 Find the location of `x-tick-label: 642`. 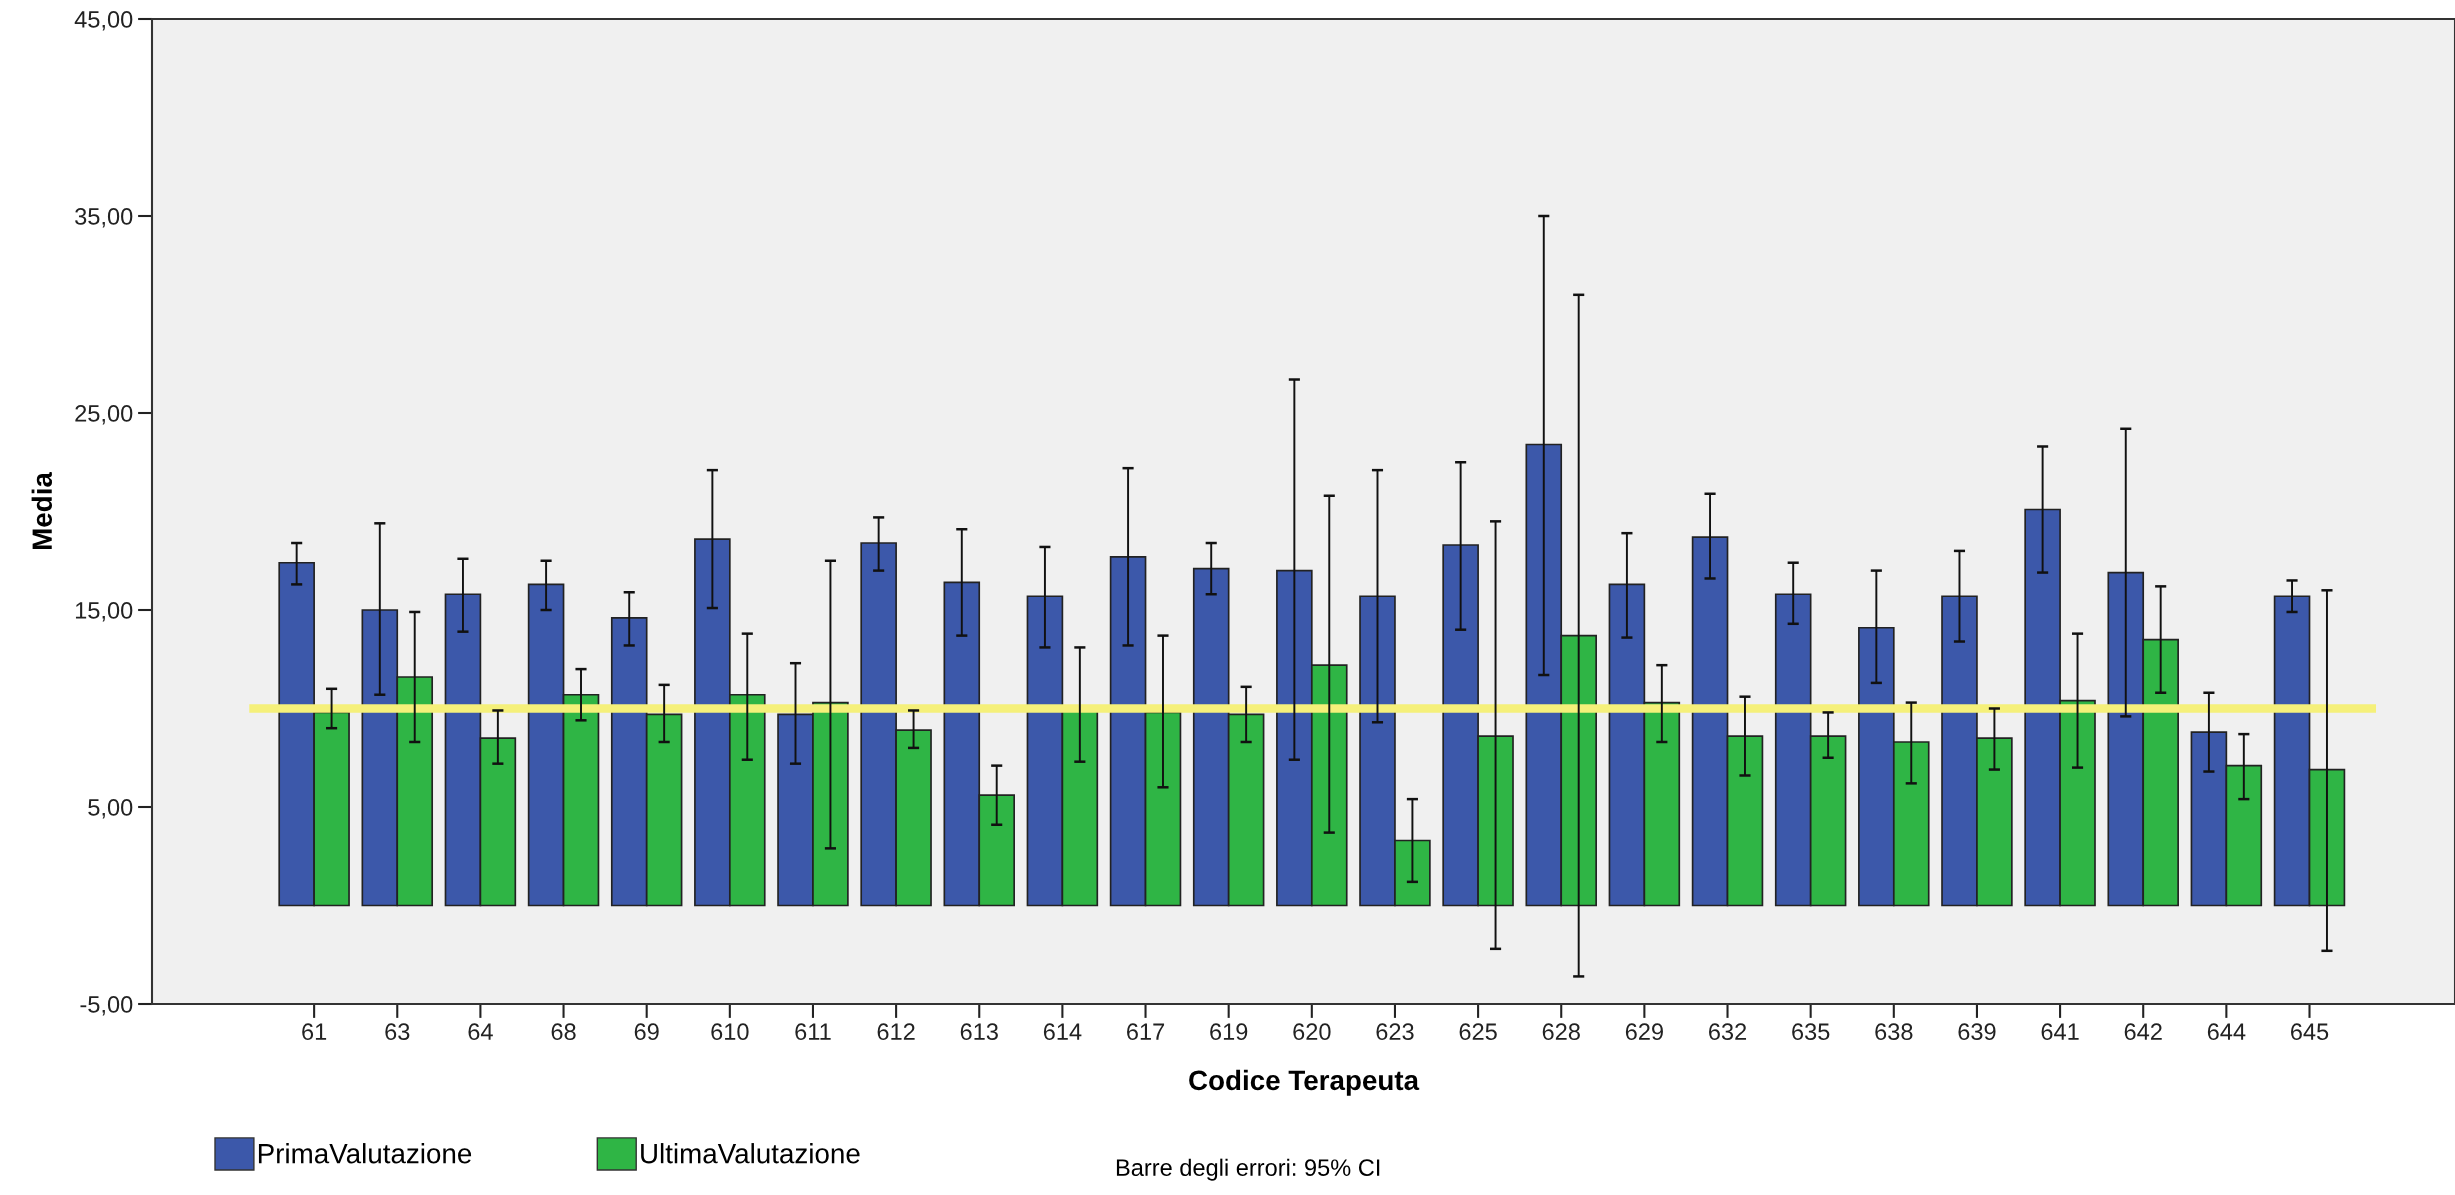

x-tick-label: 642 is located at coordinates (2143, 1032).